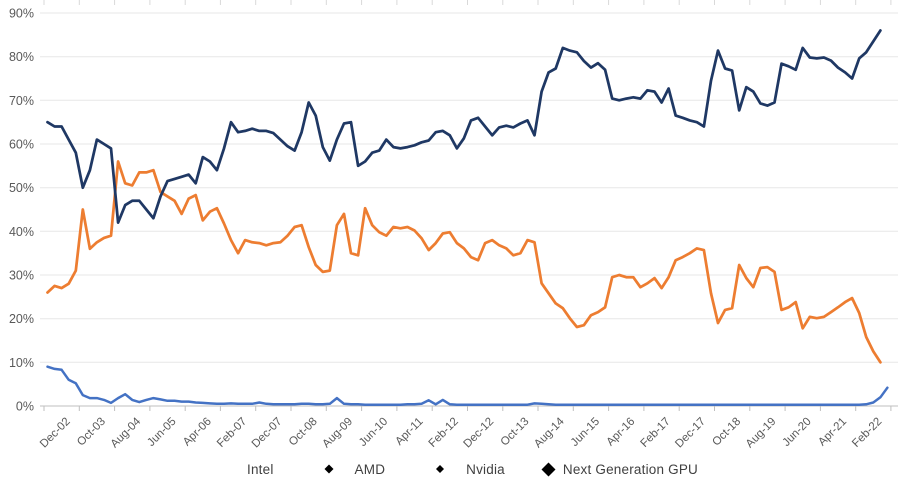  What do you see at coordinates (409, 432) in the screenshot?
I see `svg-text: Apr-11` at bounding box center [409, 432].